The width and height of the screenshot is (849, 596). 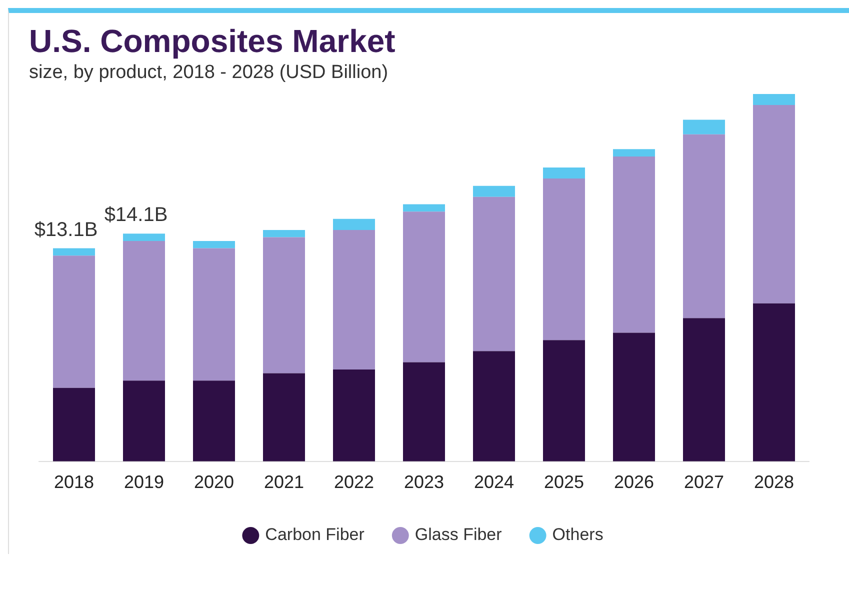 What do you see at coordinates (564, 482) in the screenshot?
I see `x-tick-label: 2025` at bounding box center [564, 482].